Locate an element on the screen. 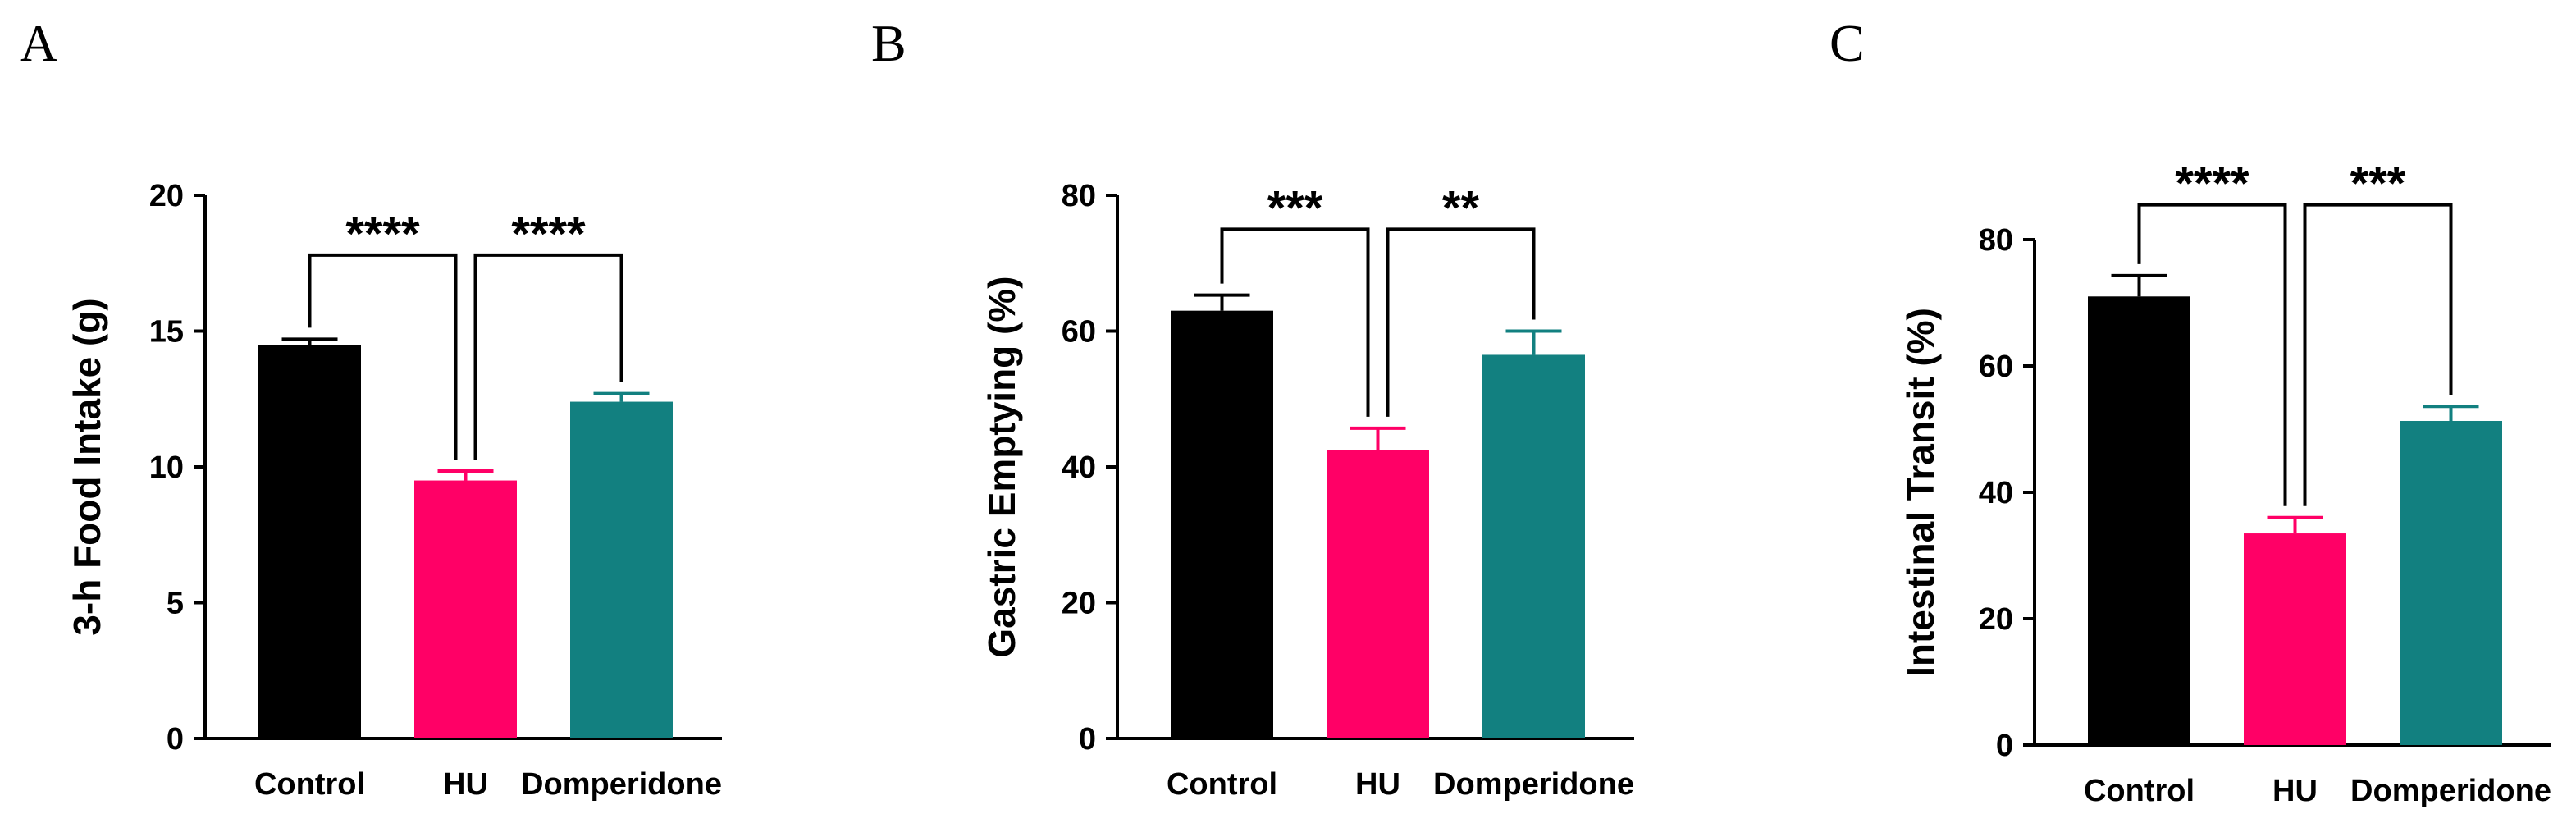  y-axis-label: Intestinal Transit (%) is located at coordinates (1921, 492).